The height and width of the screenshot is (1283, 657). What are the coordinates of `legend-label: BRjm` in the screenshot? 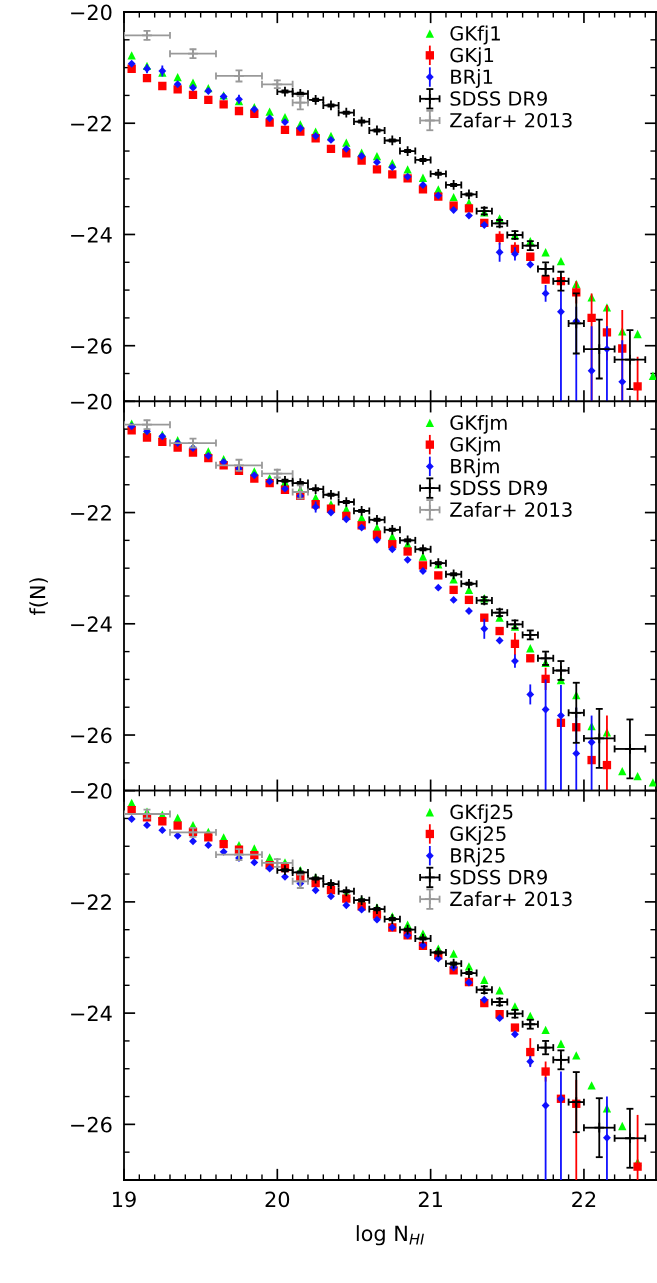 It's located at (475, 468).